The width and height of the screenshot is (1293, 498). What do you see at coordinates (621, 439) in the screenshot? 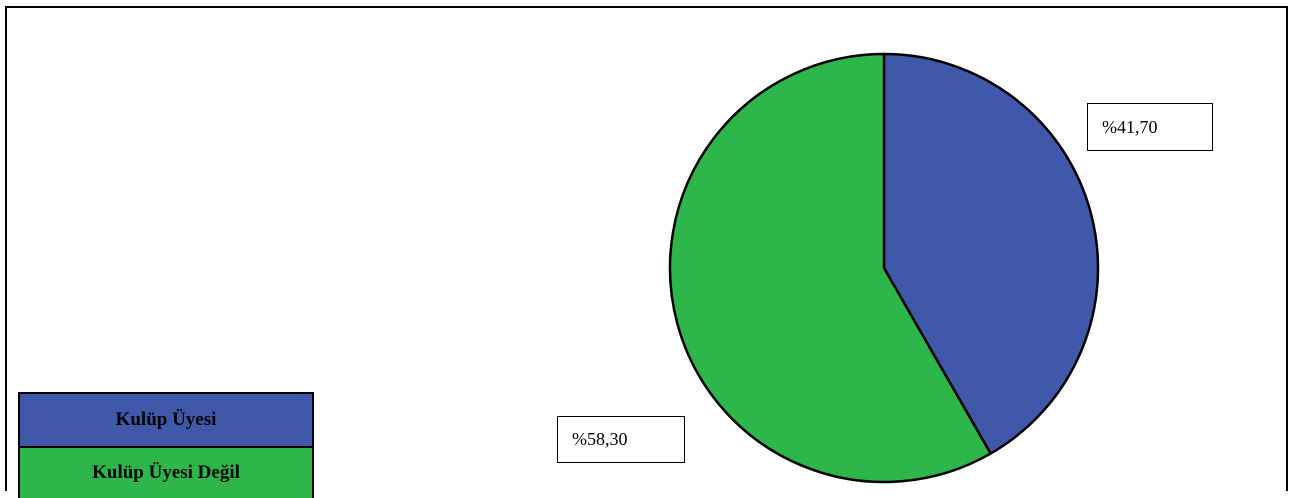
I see `data-label-kulup-uyesi-degil: %58,30` at bounding box center [621, 439].